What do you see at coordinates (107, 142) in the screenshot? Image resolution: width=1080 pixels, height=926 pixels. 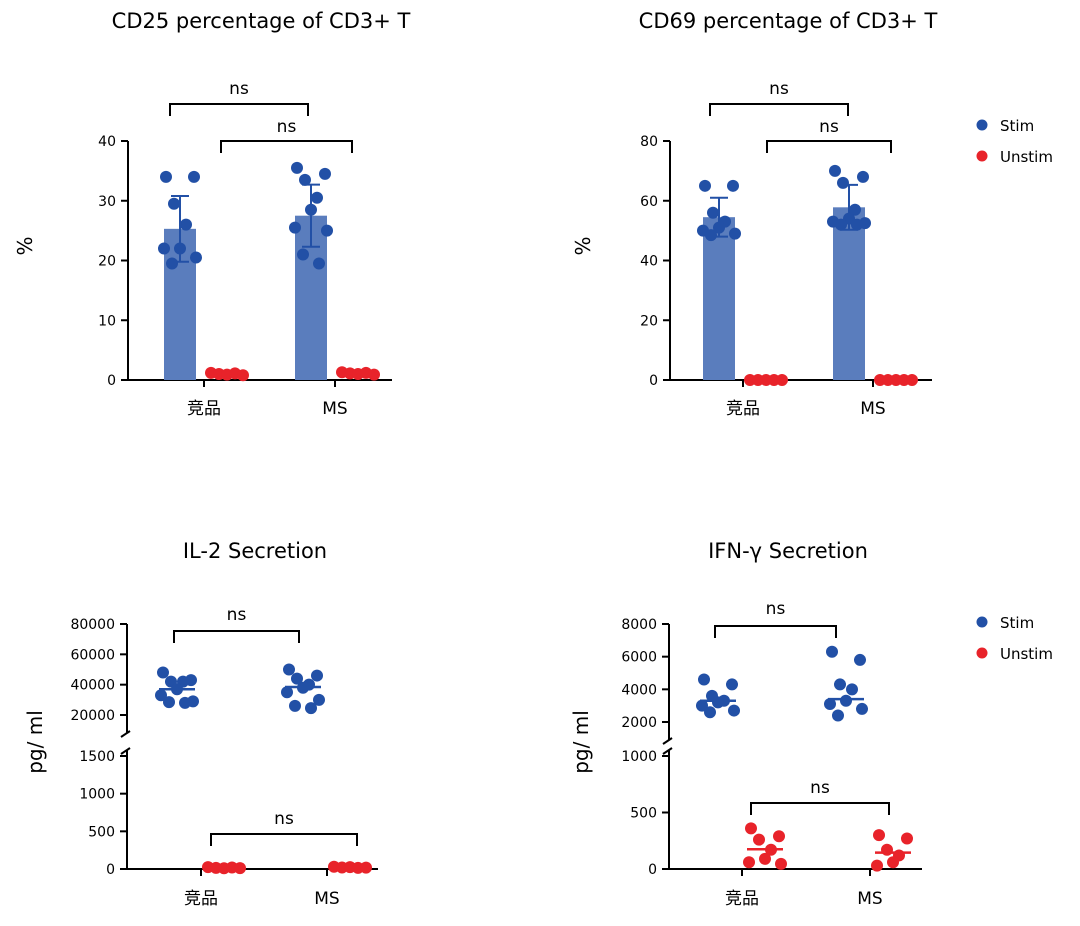 I see `cd25-y-tick-label: 40` at bounding box center [107, 142].